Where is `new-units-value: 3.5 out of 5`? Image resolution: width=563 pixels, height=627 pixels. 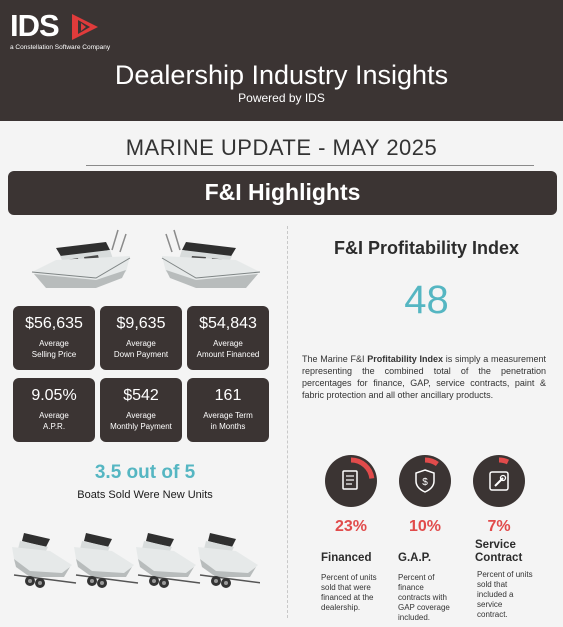
new-units-value: 3.5 out of 5 is located at coordinates (145, 472).